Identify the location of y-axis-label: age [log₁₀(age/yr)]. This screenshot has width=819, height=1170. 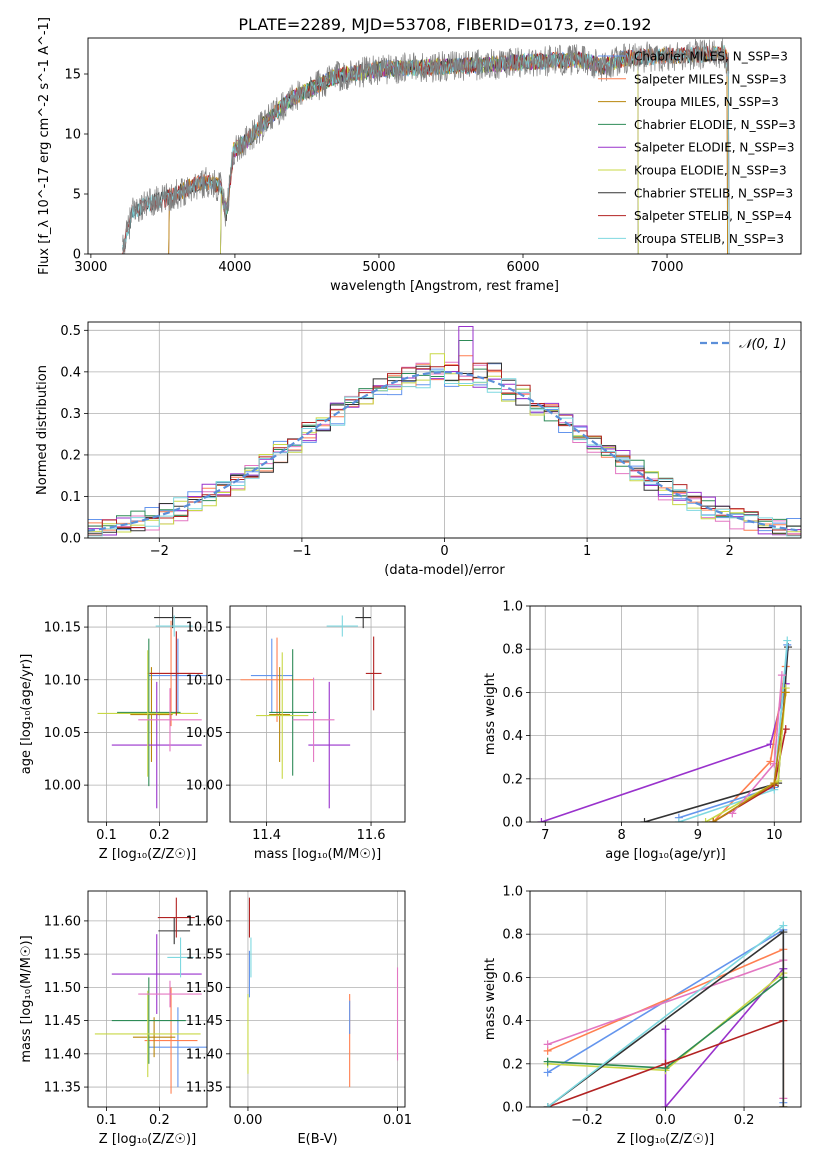
(26, 714).